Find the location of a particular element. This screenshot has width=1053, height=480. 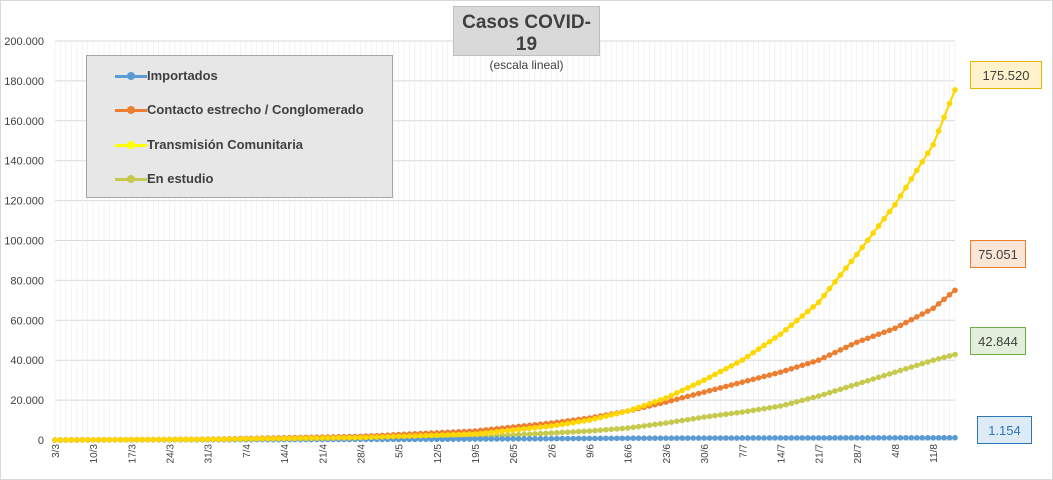

chart-title: Casos COVID-19 is located at coordinates (526, 33).